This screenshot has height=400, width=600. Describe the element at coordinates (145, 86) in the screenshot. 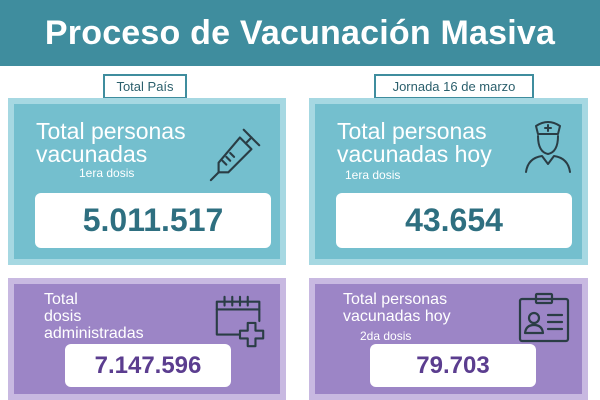

I see `tag-total-pais: Total País` at that location.